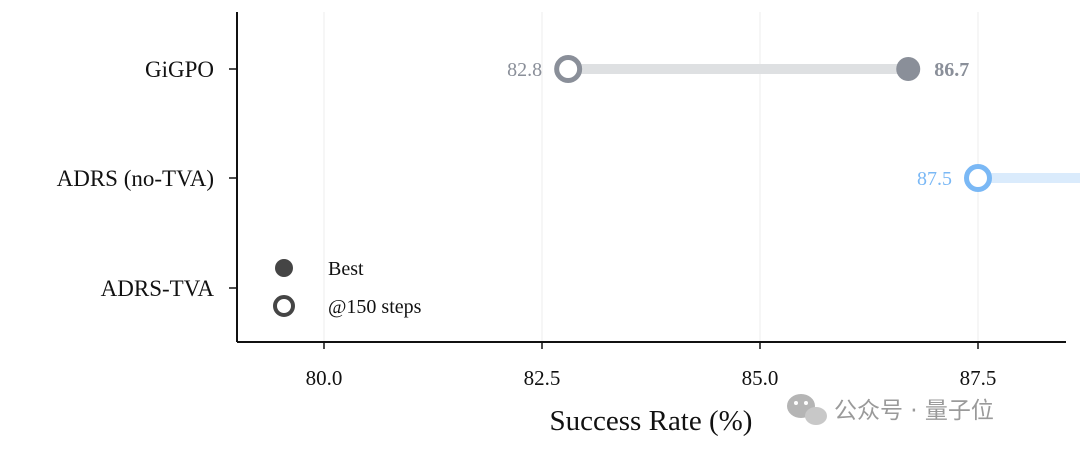  Describe the element at coordinates (347, 288) in the screenshot. I see `legend: Best @150 steps` at that location.